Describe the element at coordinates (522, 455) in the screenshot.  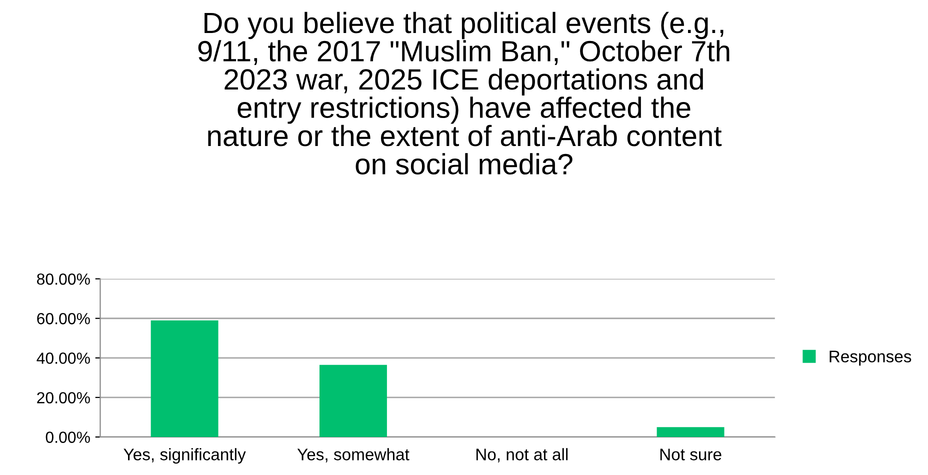
I see `x-tick-label: No, not at all` at that location.